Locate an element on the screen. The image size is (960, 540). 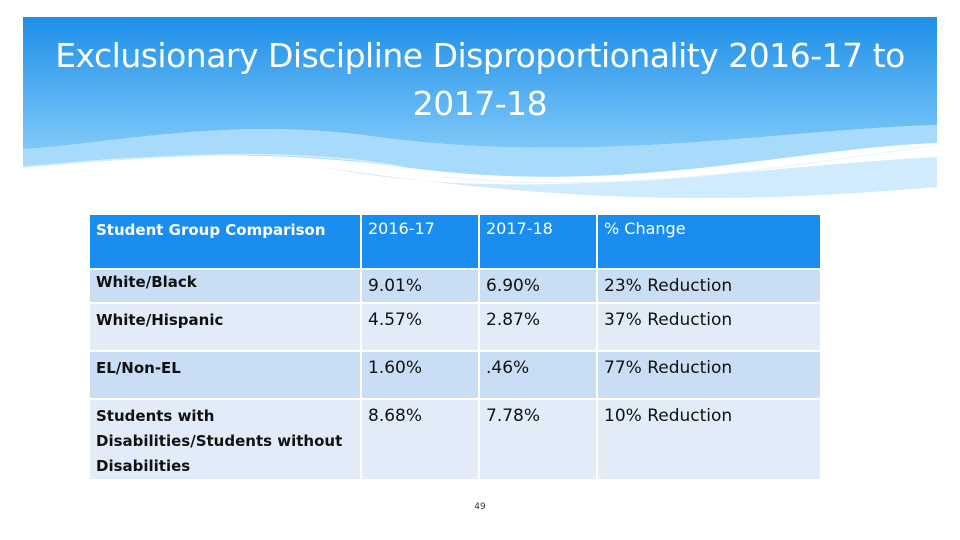
cell-change: 77% Reduction is located at coordinates (709, 375).